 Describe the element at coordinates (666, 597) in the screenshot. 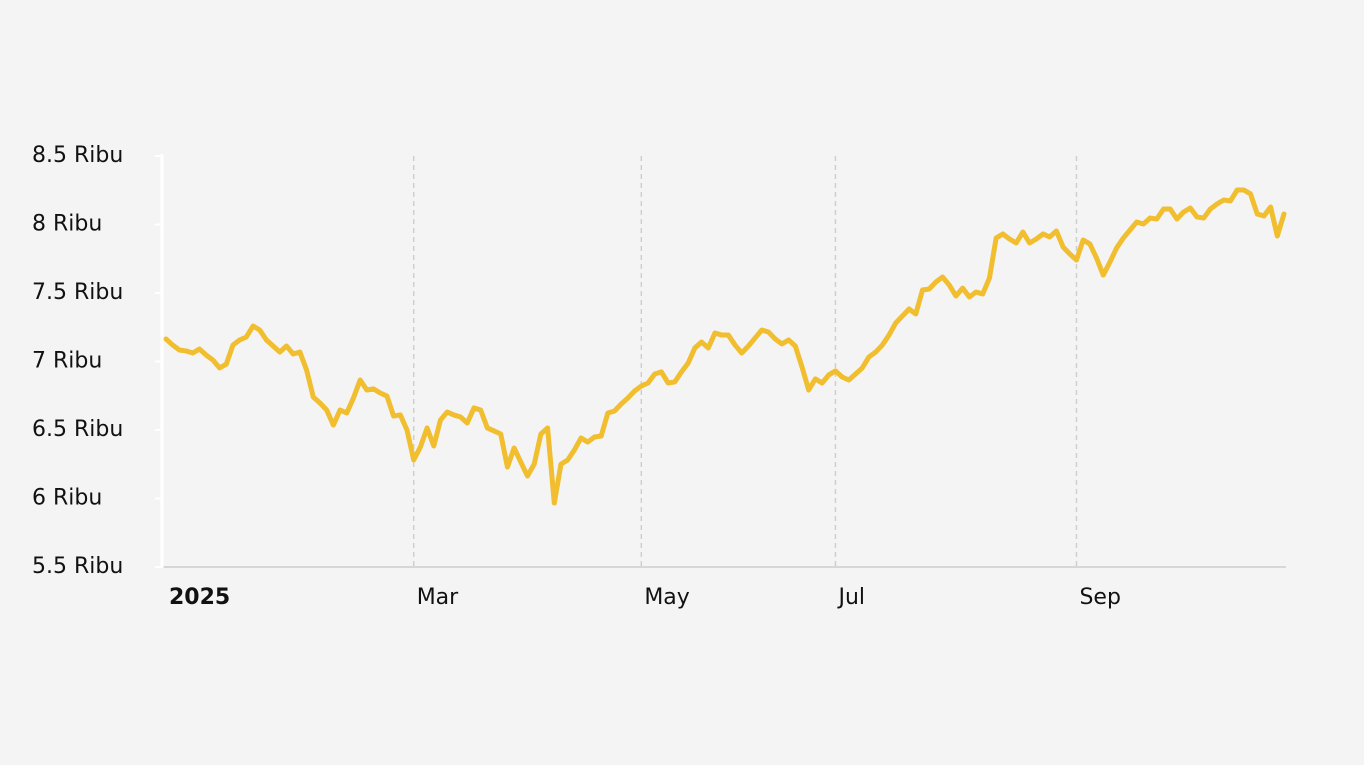

I see `x-tick-label: May` at that location.